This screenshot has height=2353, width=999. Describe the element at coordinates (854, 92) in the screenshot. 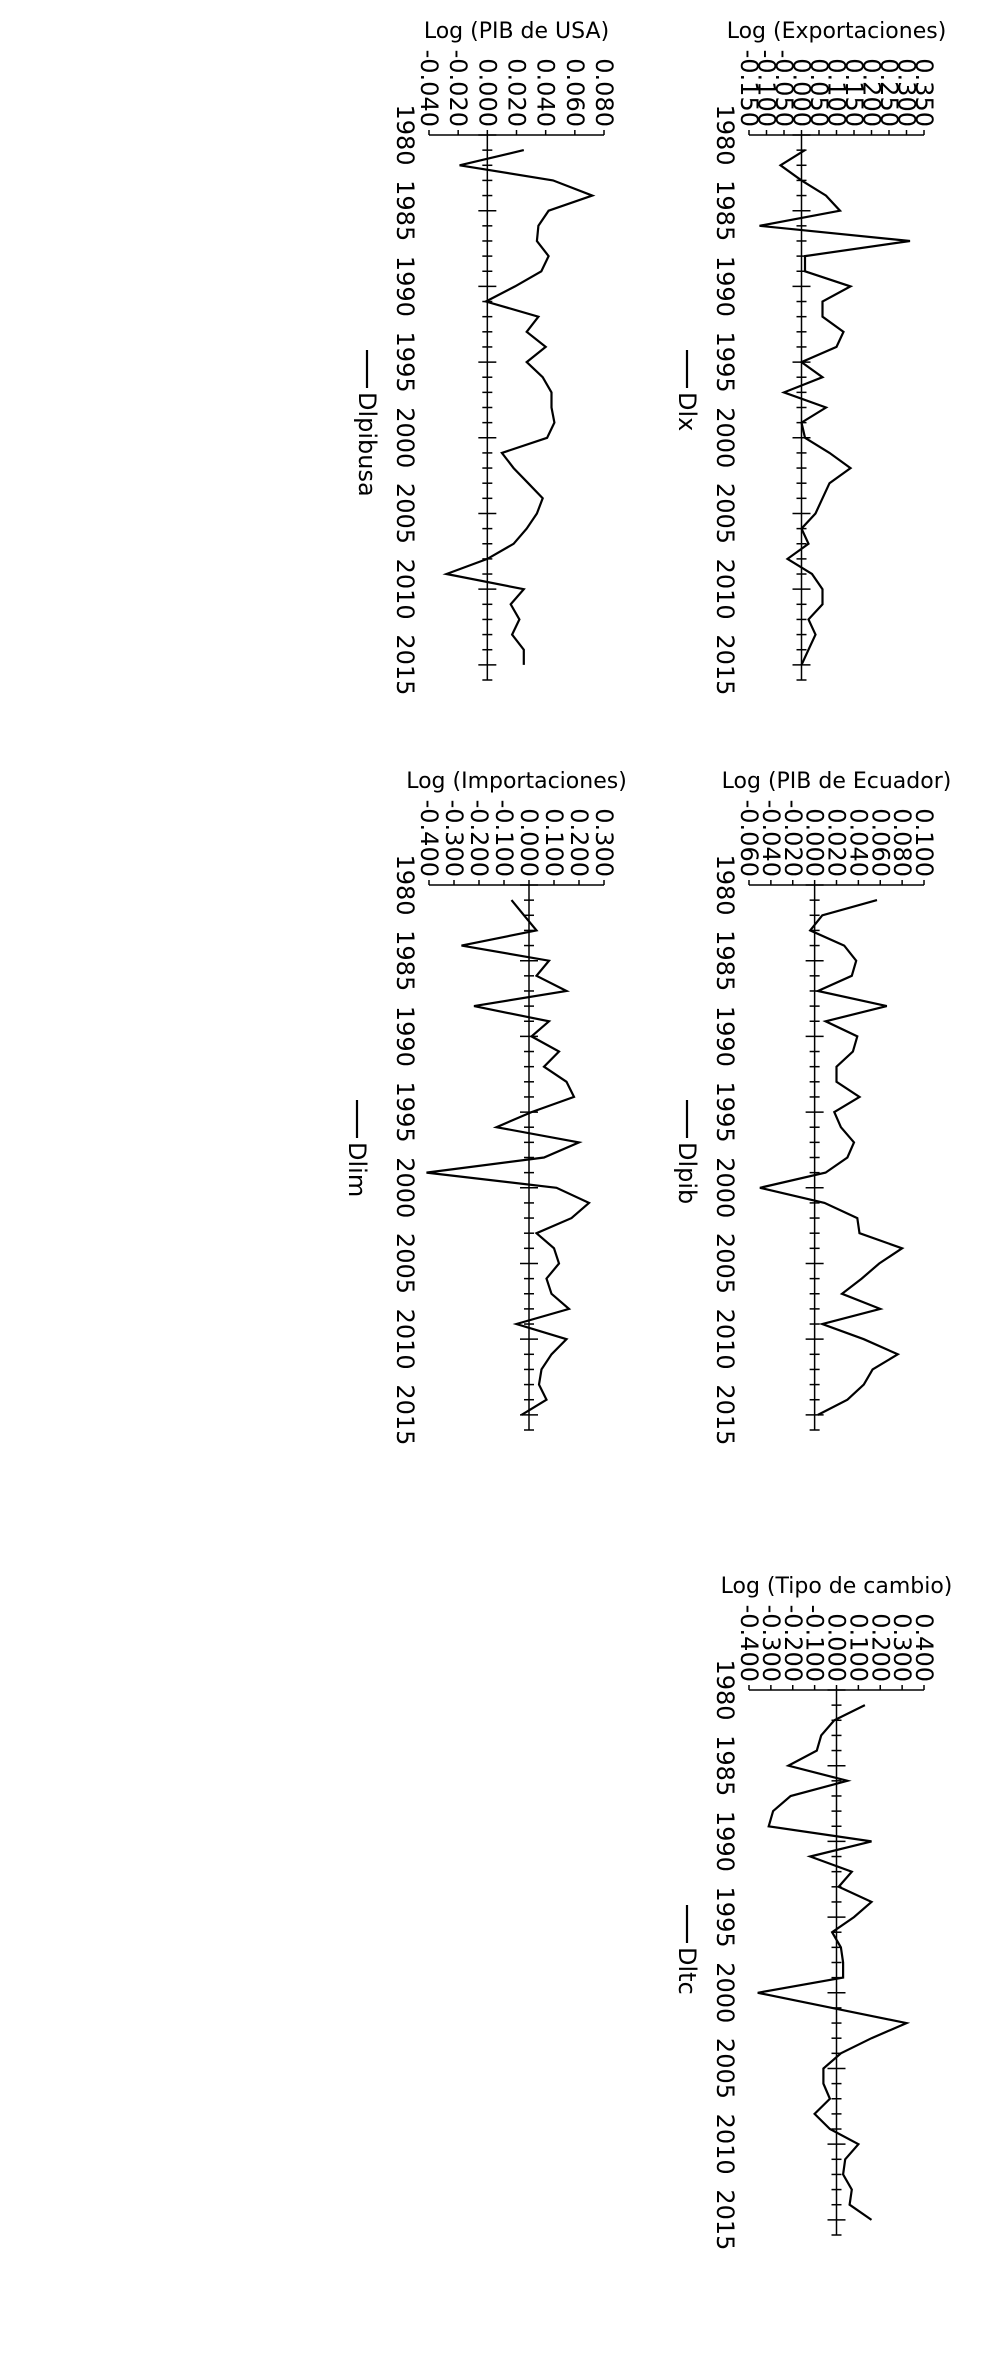

I see `y-tick-label: 0.150` at that location.